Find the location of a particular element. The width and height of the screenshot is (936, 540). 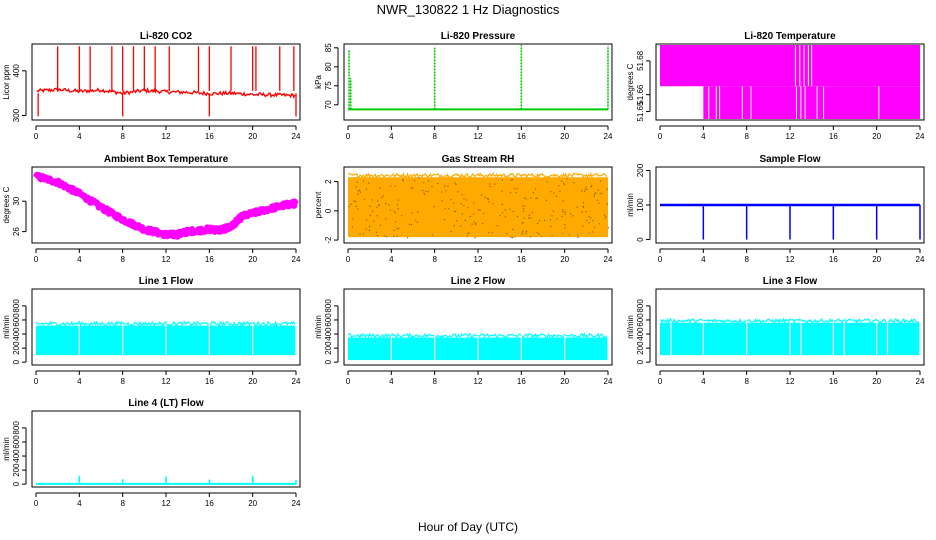

panel-2: Li-820 Pressure 0 4 8 12 16 20 24 70 75 80 85 kPa is located at coordinates (463, 86).